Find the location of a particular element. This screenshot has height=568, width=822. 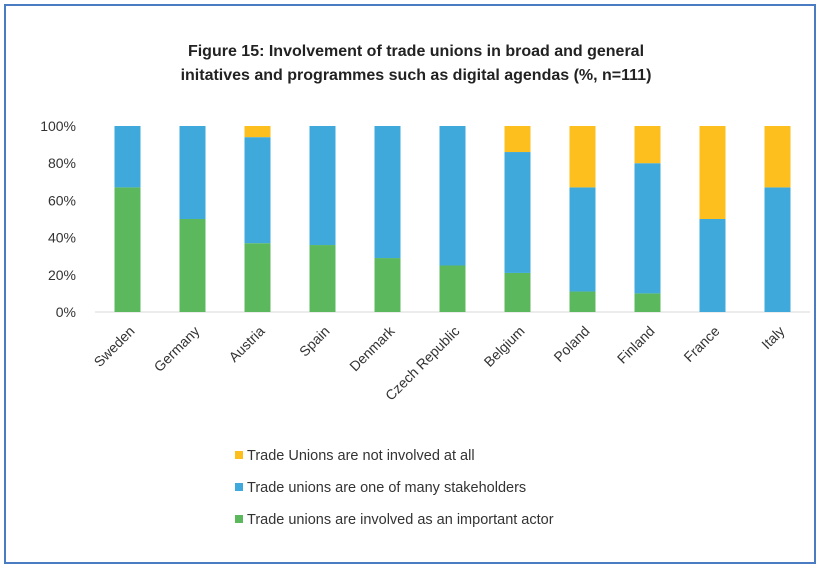

y-tick-label: 80% is located at coordinates (62, 163).